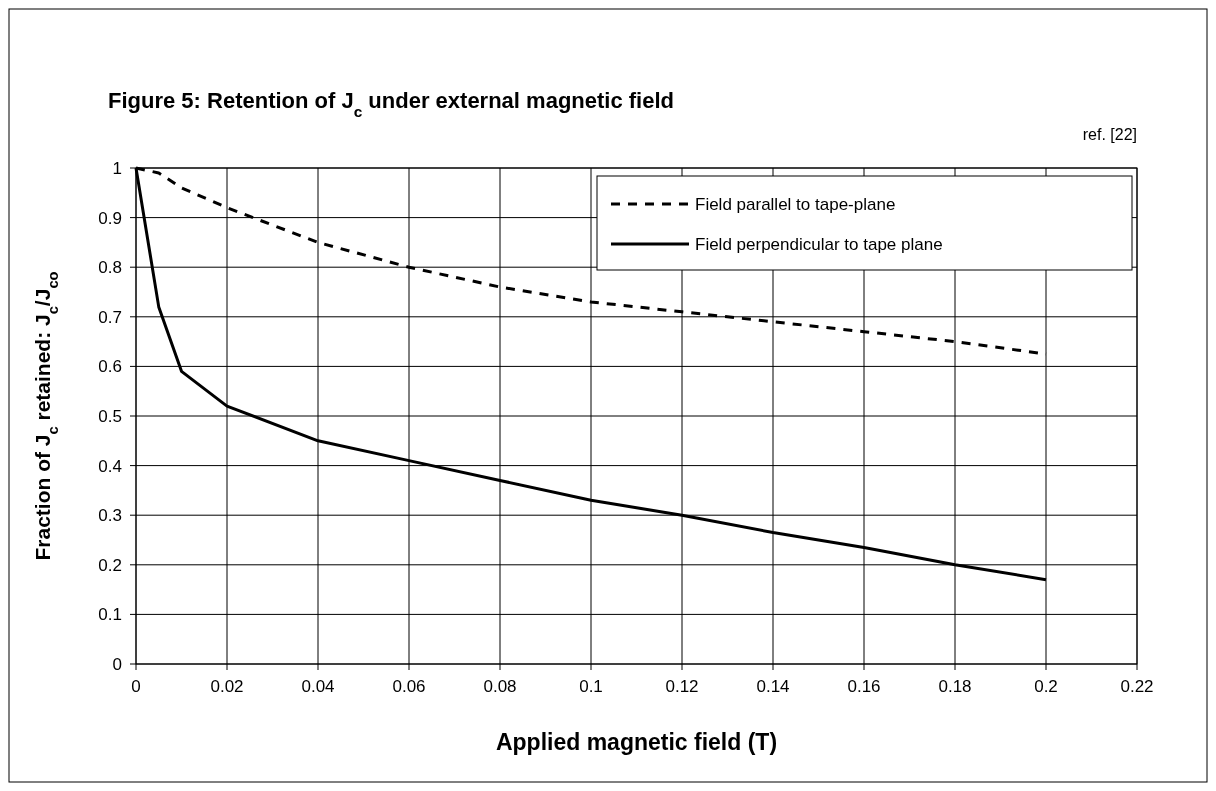 The image size is (1216, 791). What do you see at coordinates (409, 686) in the screenshot?
I see `x-tick-label: 0.06` at bounding box center [409, 686].